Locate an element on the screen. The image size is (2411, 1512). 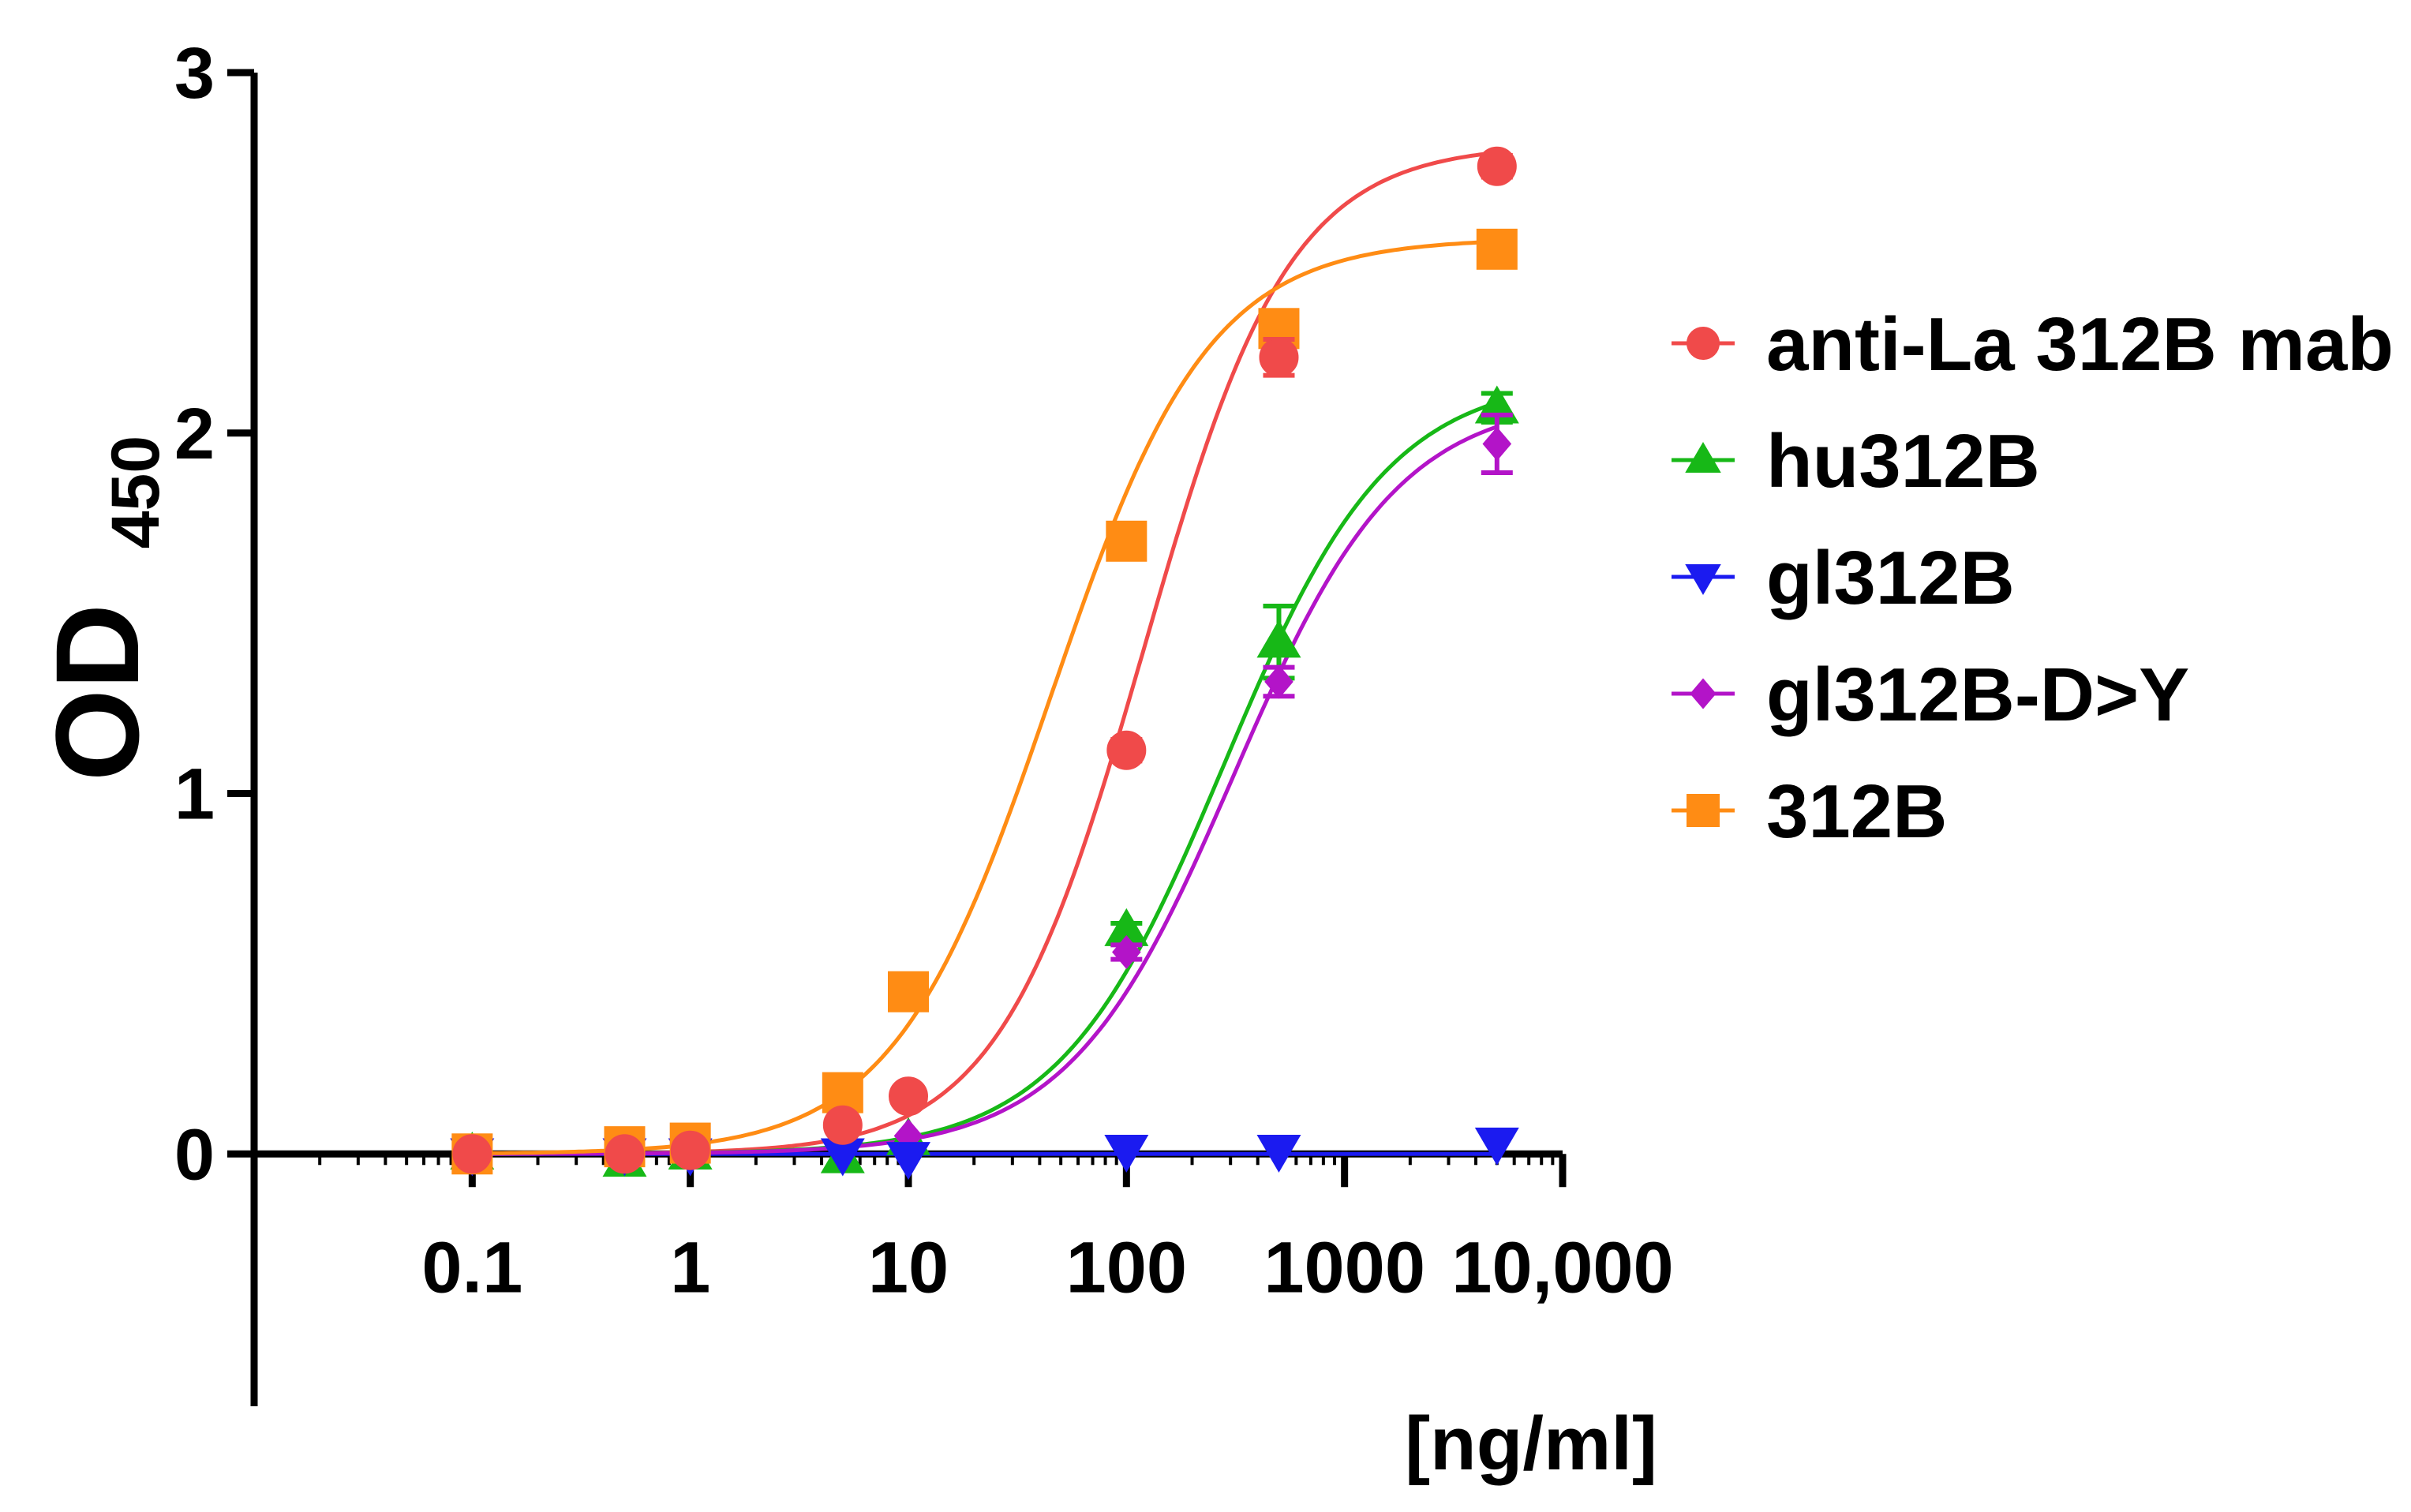
x-axis: 0.1 1 10 100 1000 10,000 is located at coordinates (964, 1229).